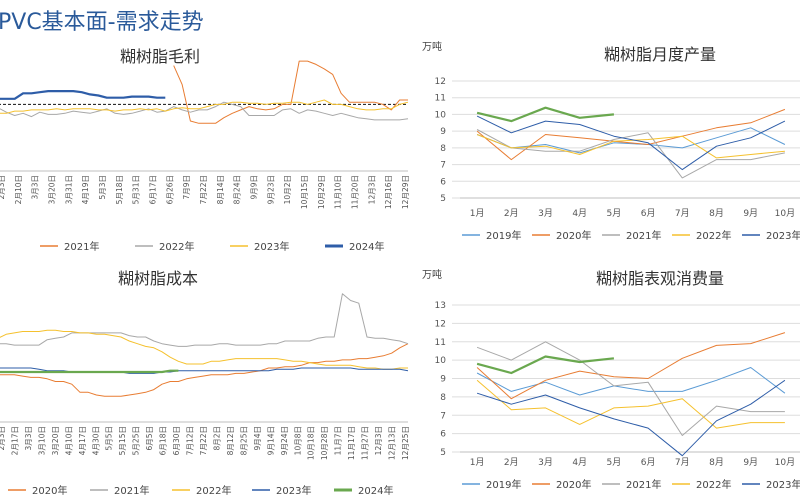 This screenshot has width=800, height=500. I want to click on x-tick-label: 2月, so click(511, 213).